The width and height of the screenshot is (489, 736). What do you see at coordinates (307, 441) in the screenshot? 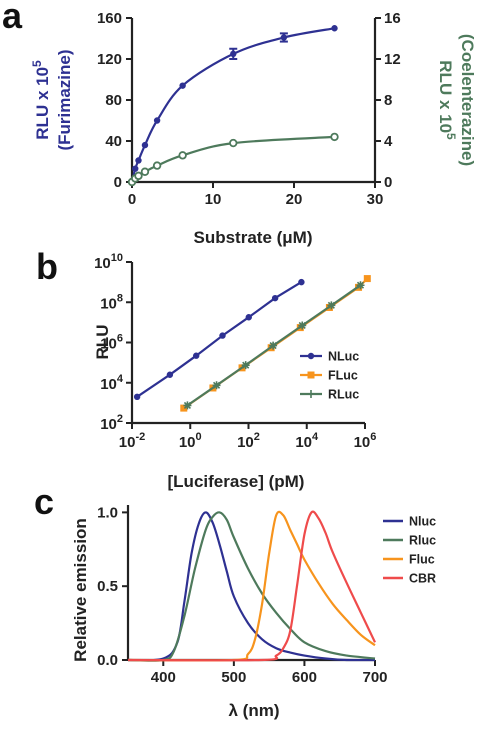
I see `panel-b-xtick-label: 10⁴` at bounding box center [307, 441].